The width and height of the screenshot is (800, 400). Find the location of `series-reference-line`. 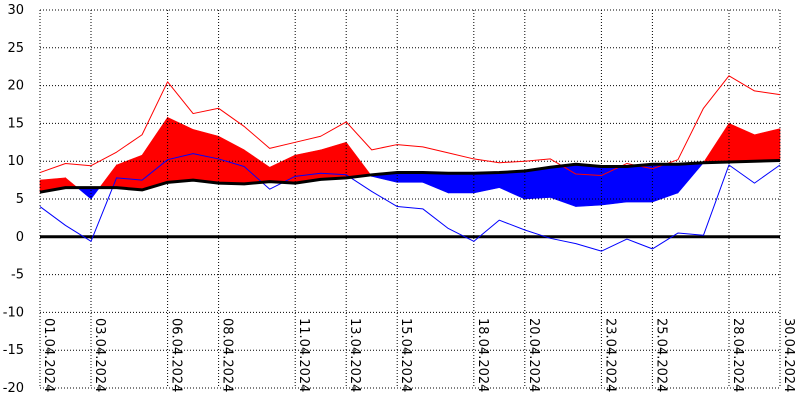

series-reference-line is located at coordinates (410, 176).